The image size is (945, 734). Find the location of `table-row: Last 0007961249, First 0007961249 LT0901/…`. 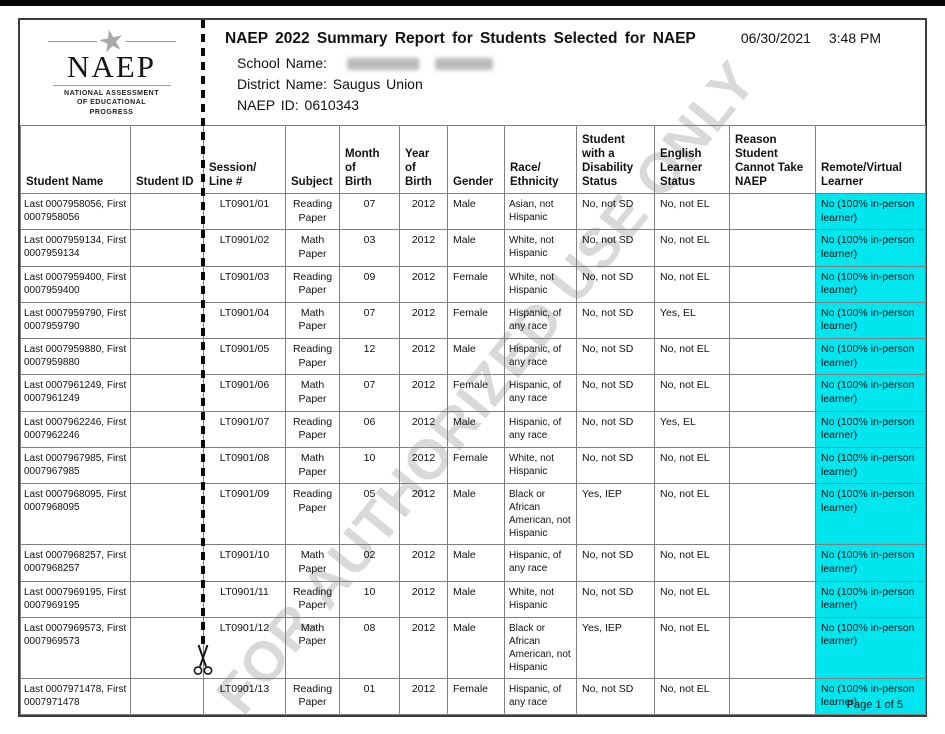

table-row: Last 0007961249, First 0007961249 LT0901/… is located at coordinates (473, 393).